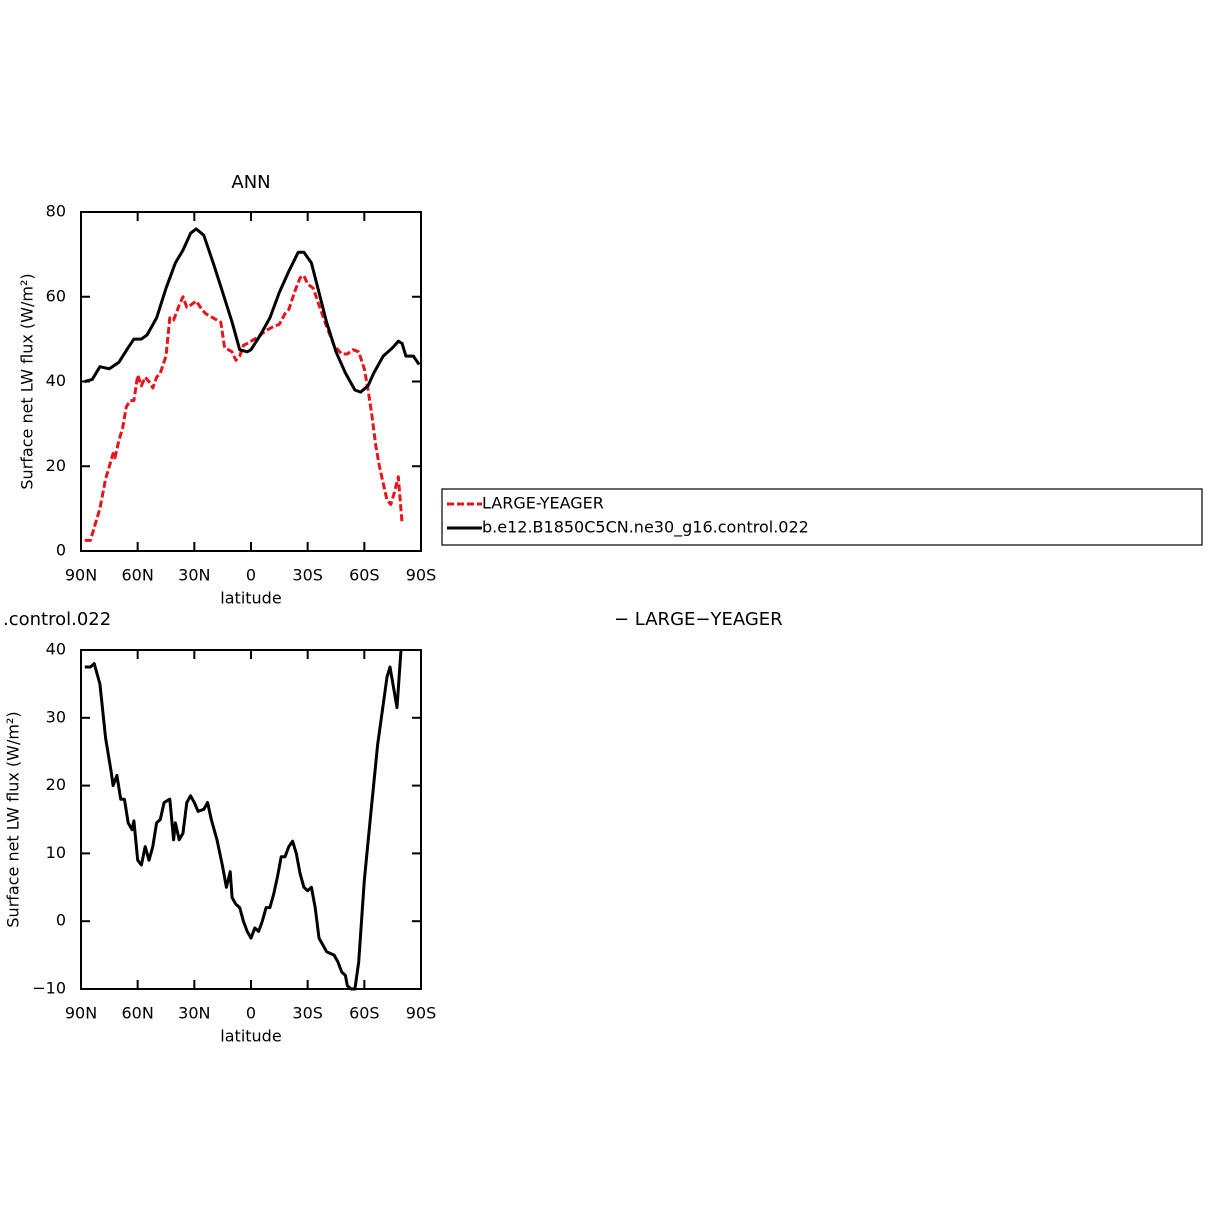 The height and width of the screenshot is (1219, 1220). I want to click on legend-label: b.e12.B1850C5CN.ne30_g16.control.022, so click(645, 528).